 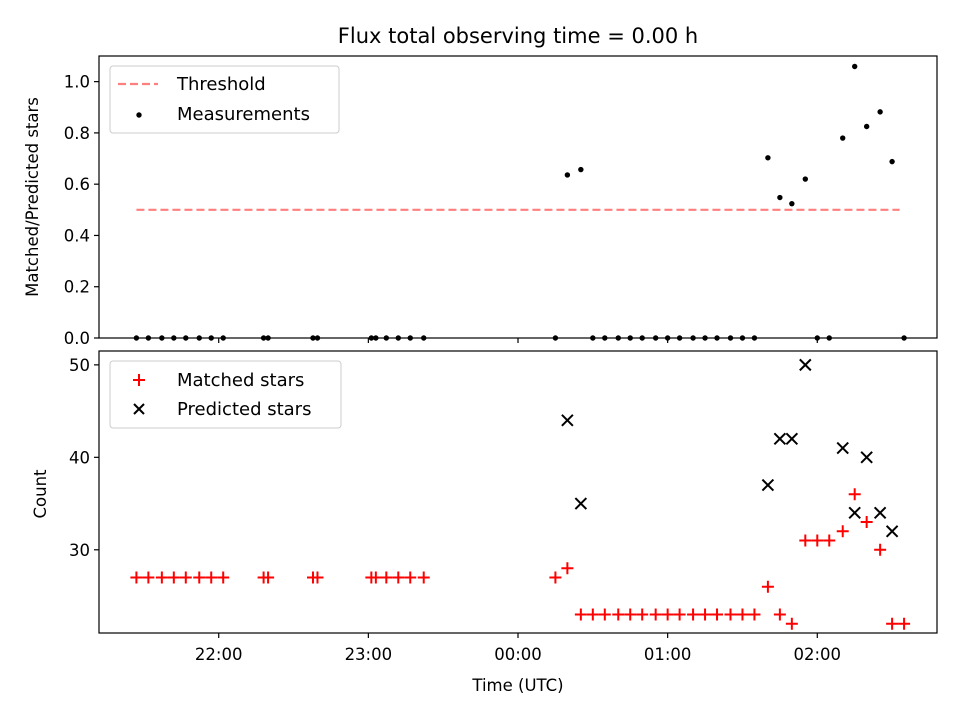 What do you see at coordinates (77, 82) in the screenshot?
I see `top-y-tick-label: 1.0` at bounding box center [77, 82].